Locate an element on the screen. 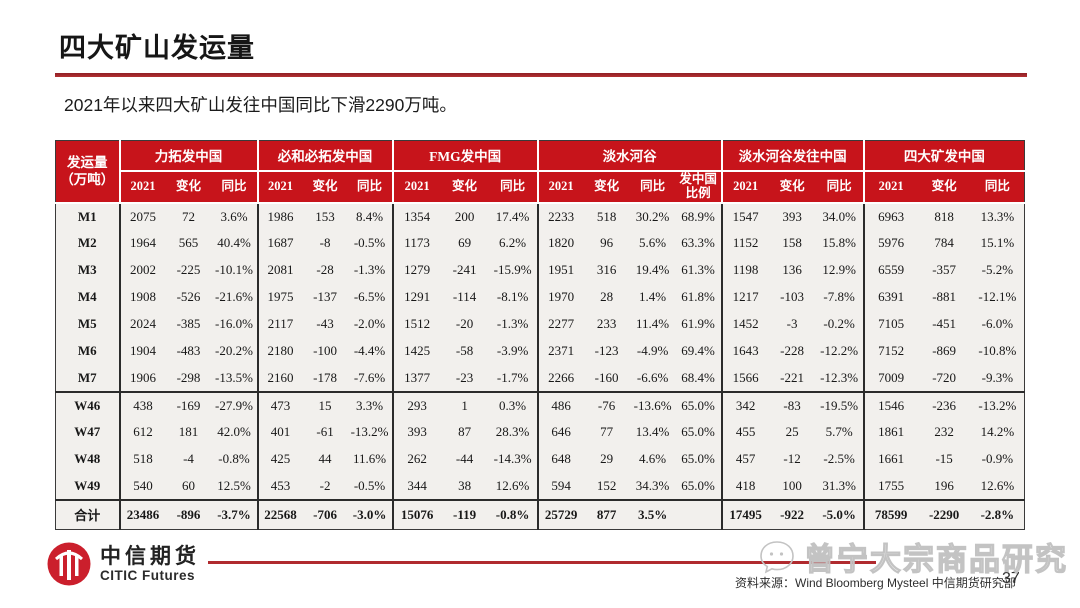 The image size is (1080, 608). subtitle: 2021年以来四大矿山发往中国同比下滑2290万吨。 is located at coordinates (260, 105).